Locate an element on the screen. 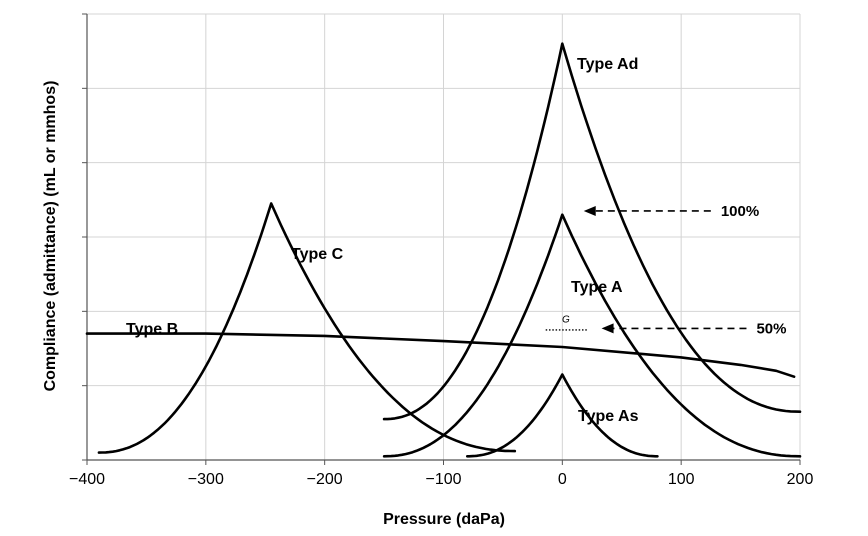  arrow-100-percent-head is located at coordinates (589, 210).